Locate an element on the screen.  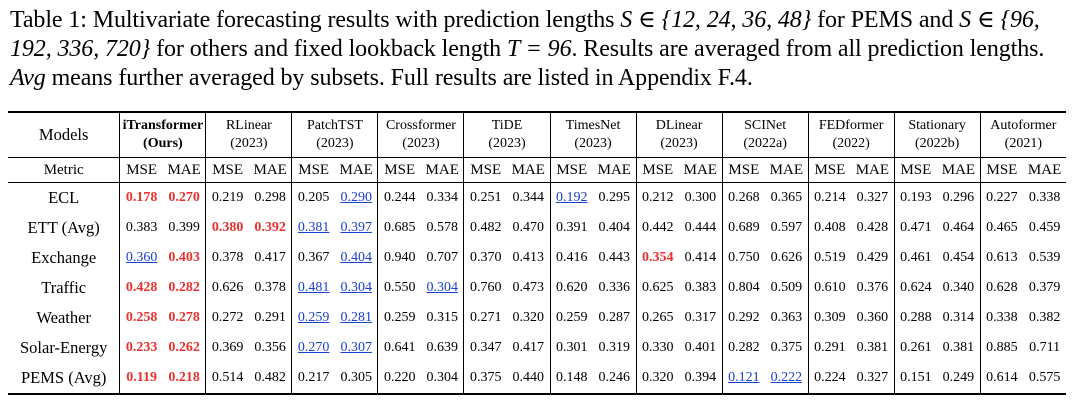
value-cell: 0.218 is located at coordinates (184, 379).